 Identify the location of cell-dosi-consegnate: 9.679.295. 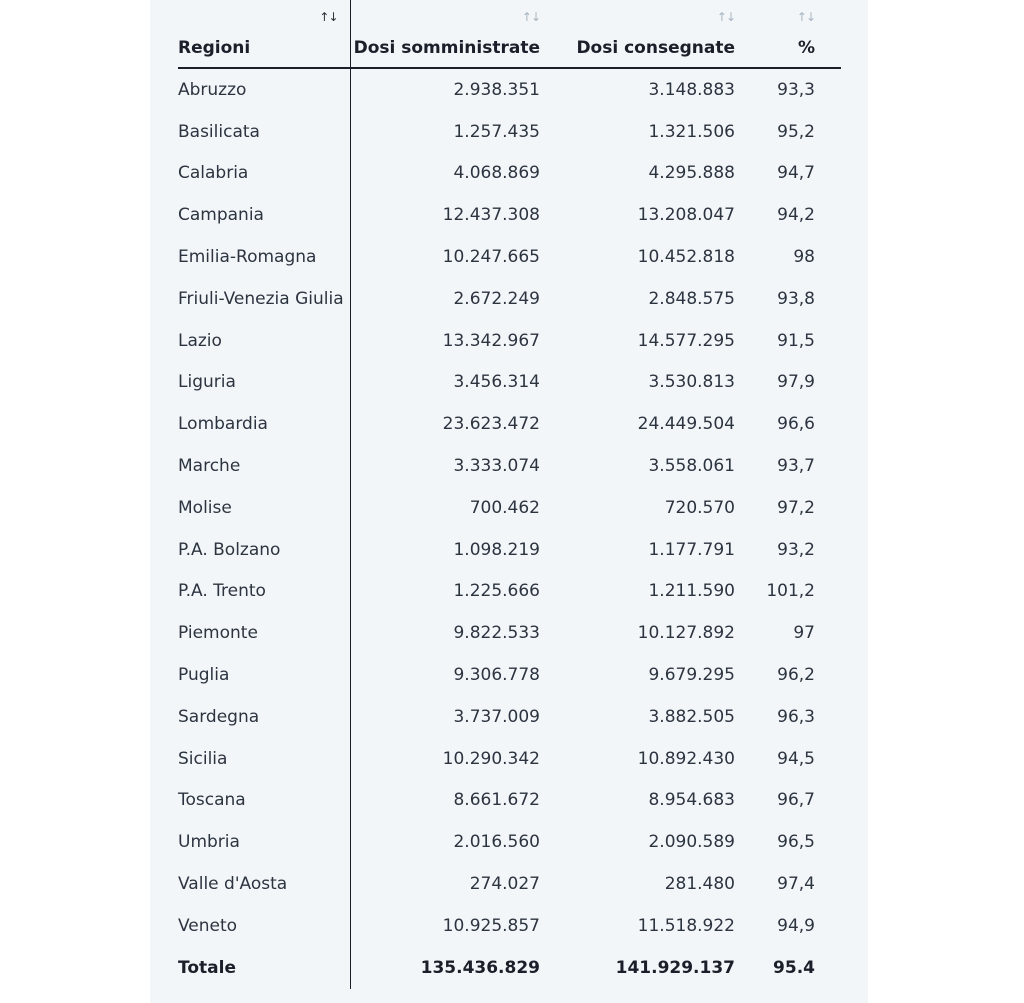
(691, 675).